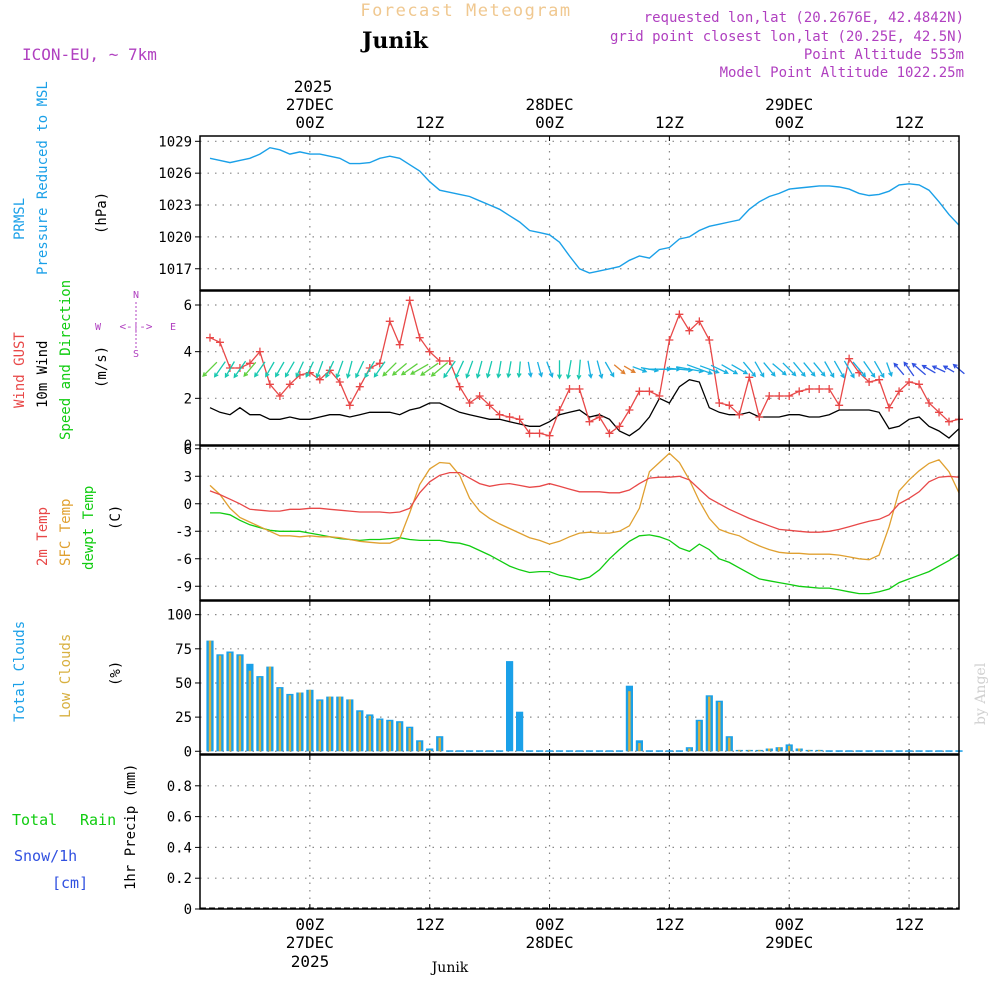 The height and width of the screenshot is (1000, 1000). I want to click on y-tick-label: 25, so click(183, 718).